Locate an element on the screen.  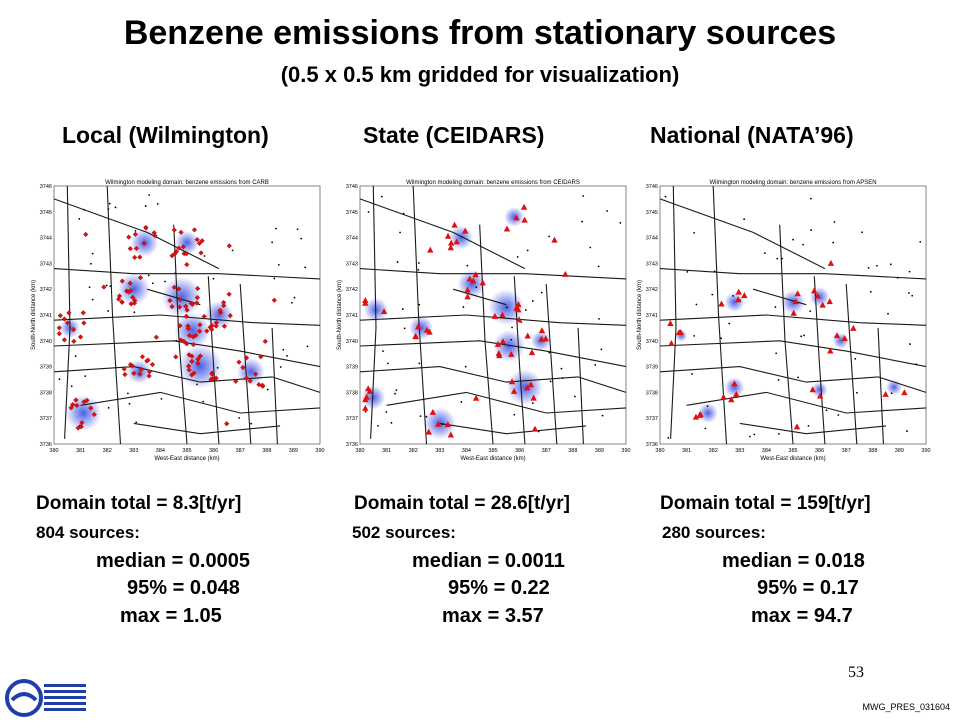
y-tick-label: 3737 is located at coordinates (46, 419).